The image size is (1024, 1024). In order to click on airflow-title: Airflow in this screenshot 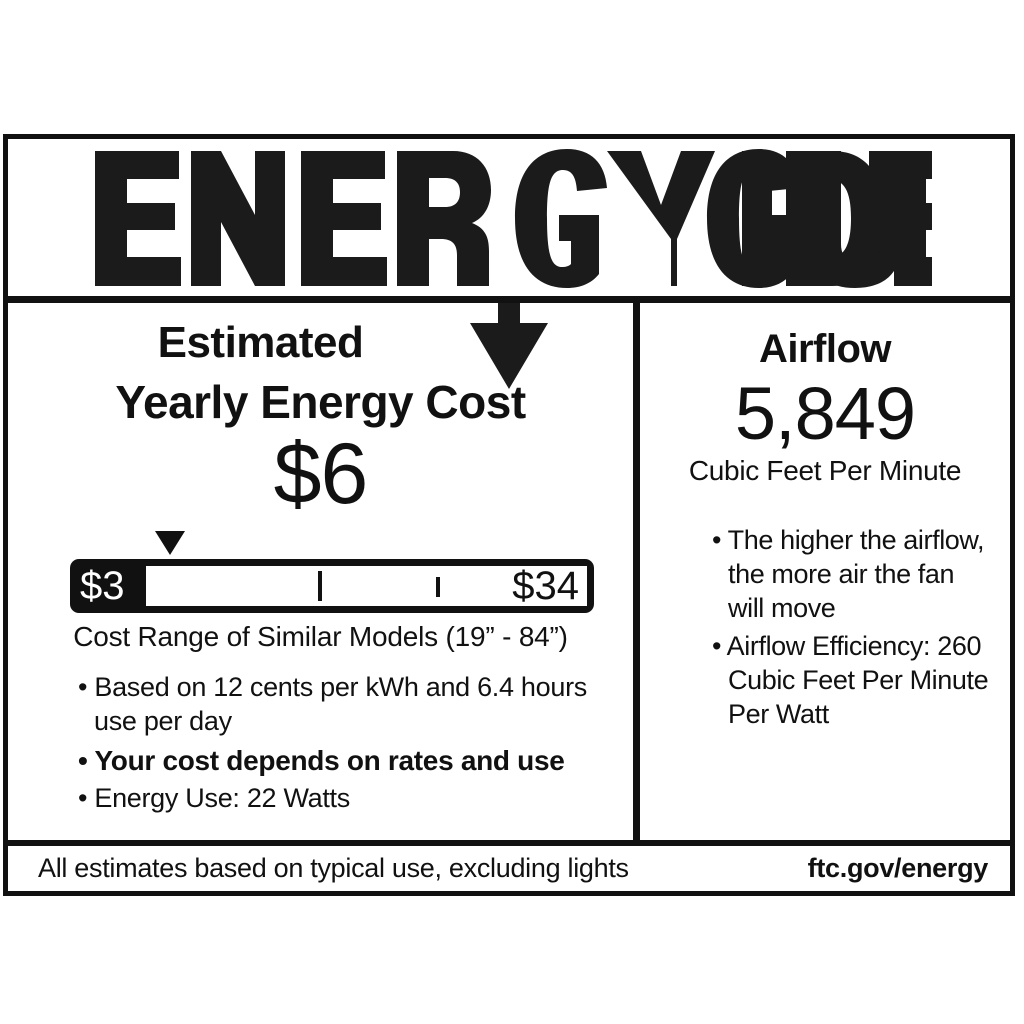, I will do `click(825, 349)`.